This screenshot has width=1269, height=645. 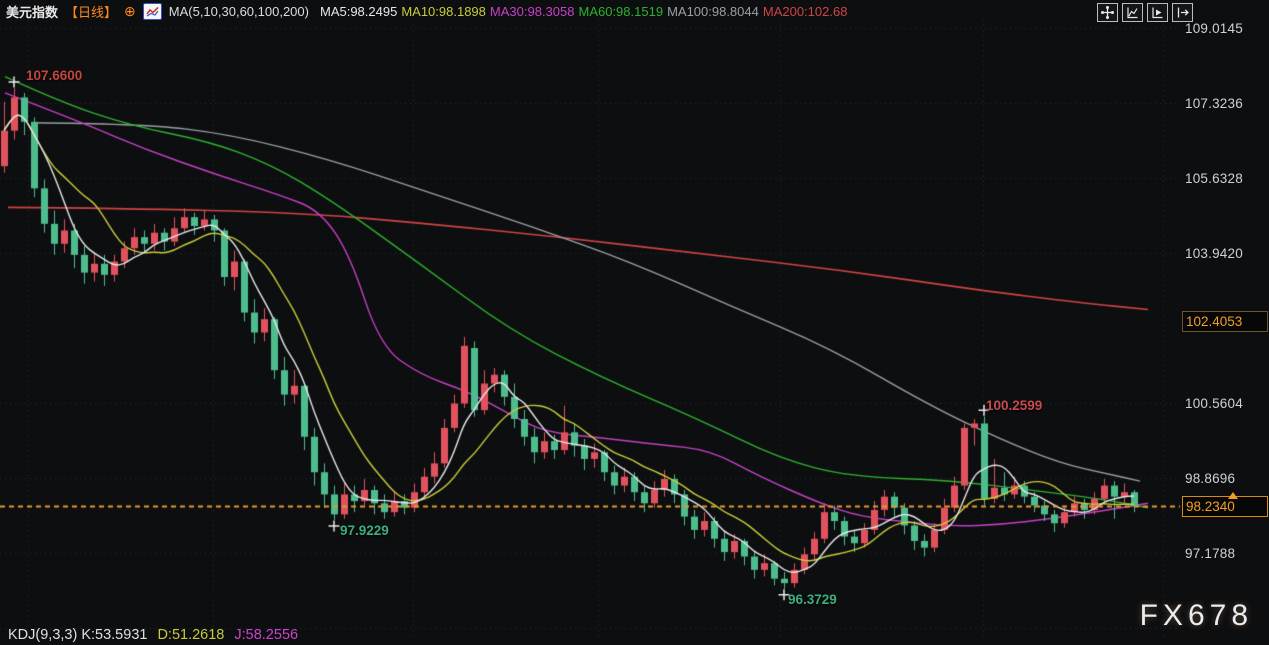 I want to click on ma-value-1: MA10:98.1898, so click(x=443, y=11).